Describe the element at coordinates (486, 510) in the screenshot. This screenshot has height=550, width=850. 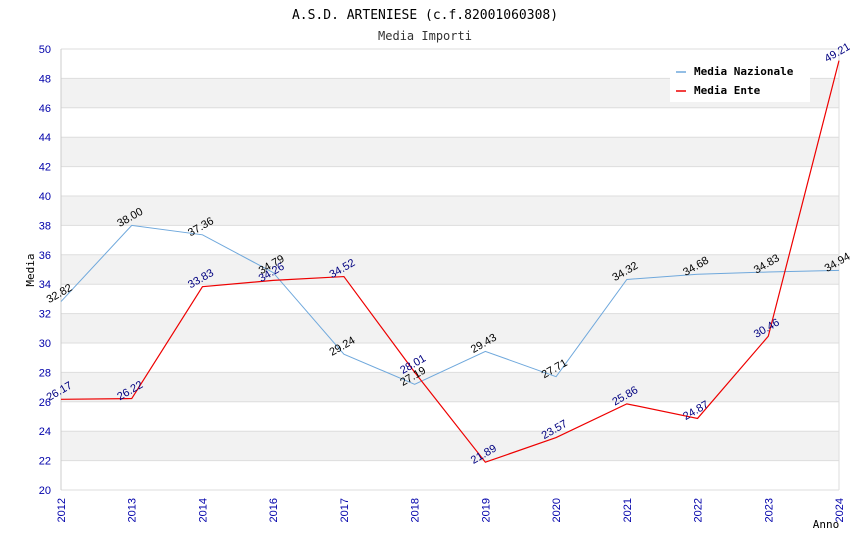
I see `x-tick-label: 2019` at that location.